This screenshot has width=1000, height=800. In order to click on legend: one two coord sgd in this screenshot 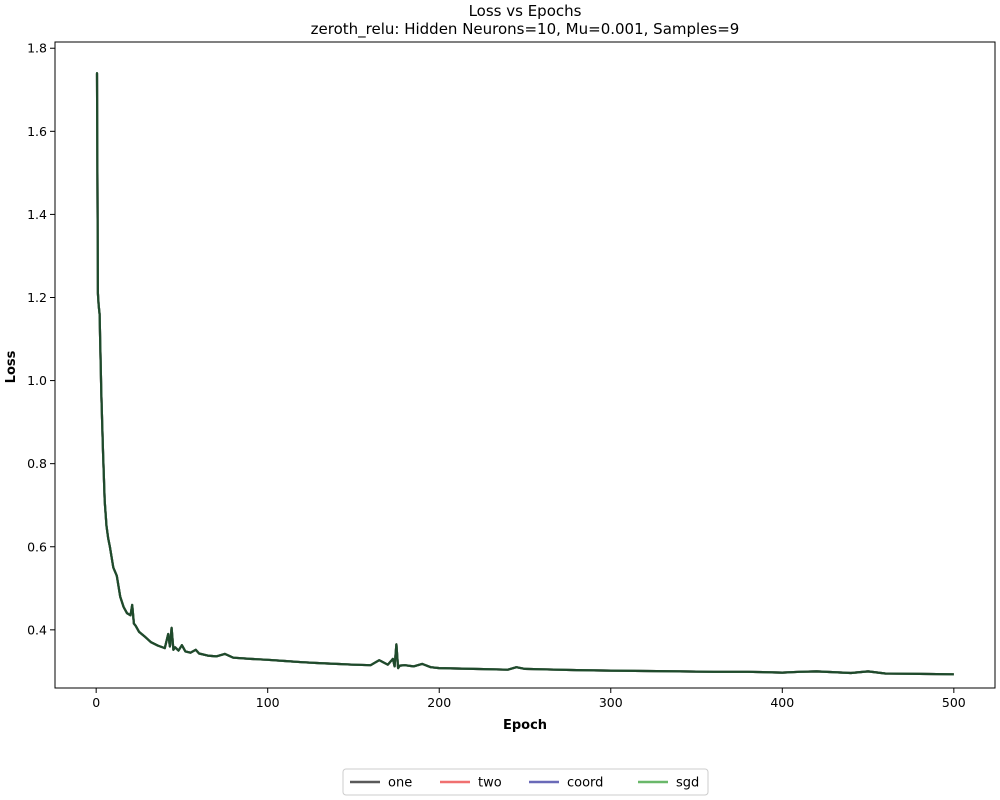, I will do `click(525, 782)`.